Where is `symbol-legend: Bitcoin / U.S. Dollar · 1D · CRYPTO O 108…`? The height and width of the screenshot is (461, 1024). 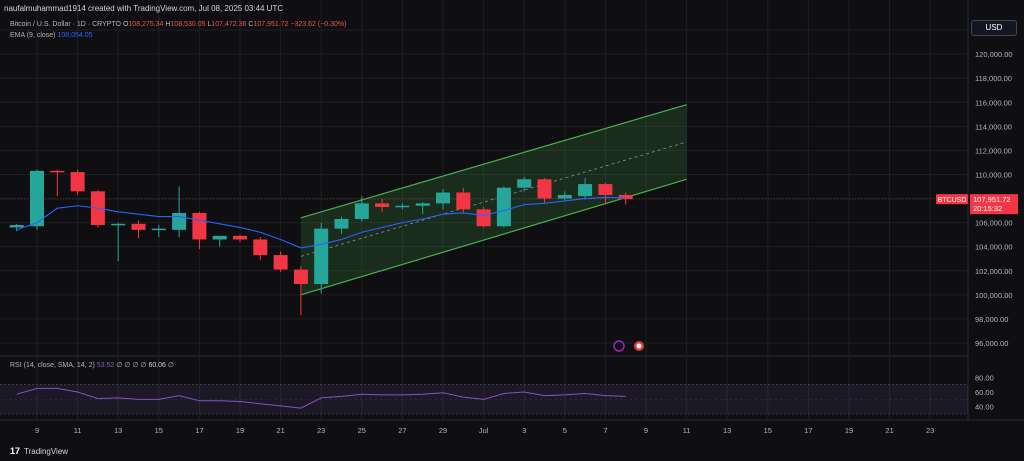
symbol-legend: Bitcoin / U.S. Dollar · 1D · CRYPTO O 108… is located at coordinates (178, 24).